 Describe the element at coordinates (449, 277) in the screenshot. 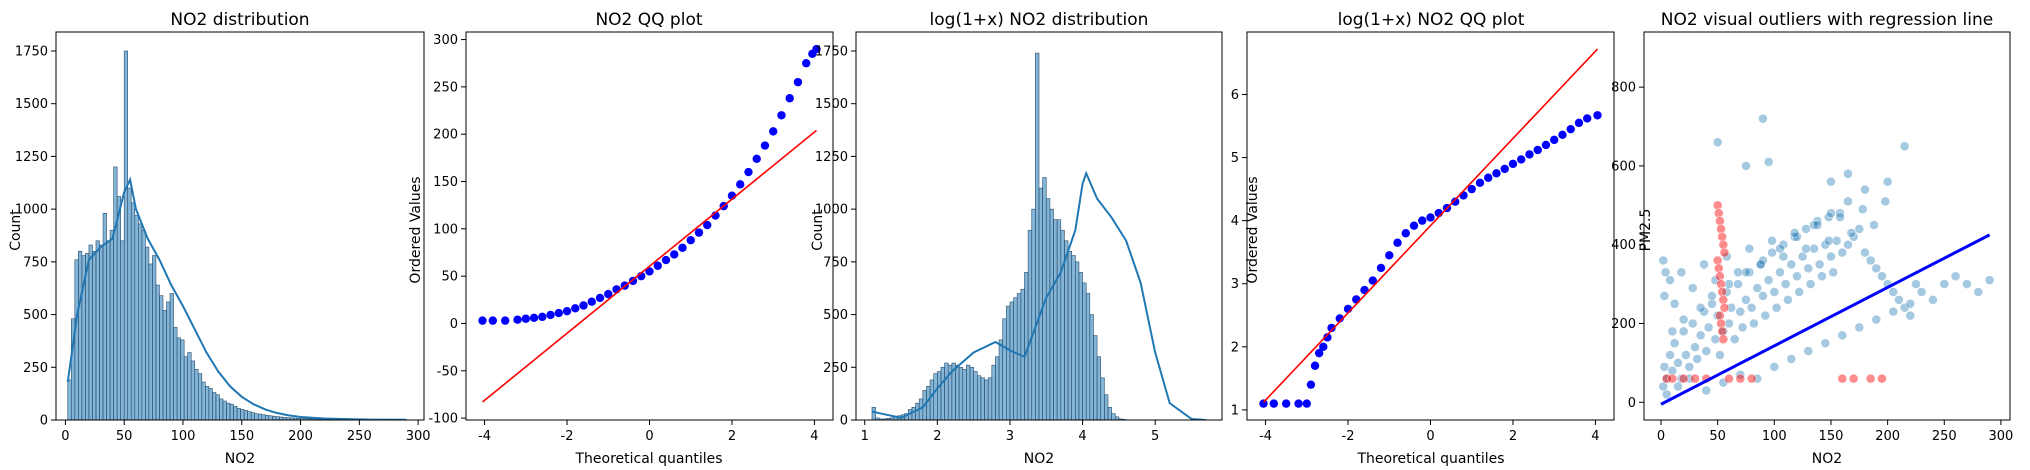

I see `y-tick-label: 50` at that location.